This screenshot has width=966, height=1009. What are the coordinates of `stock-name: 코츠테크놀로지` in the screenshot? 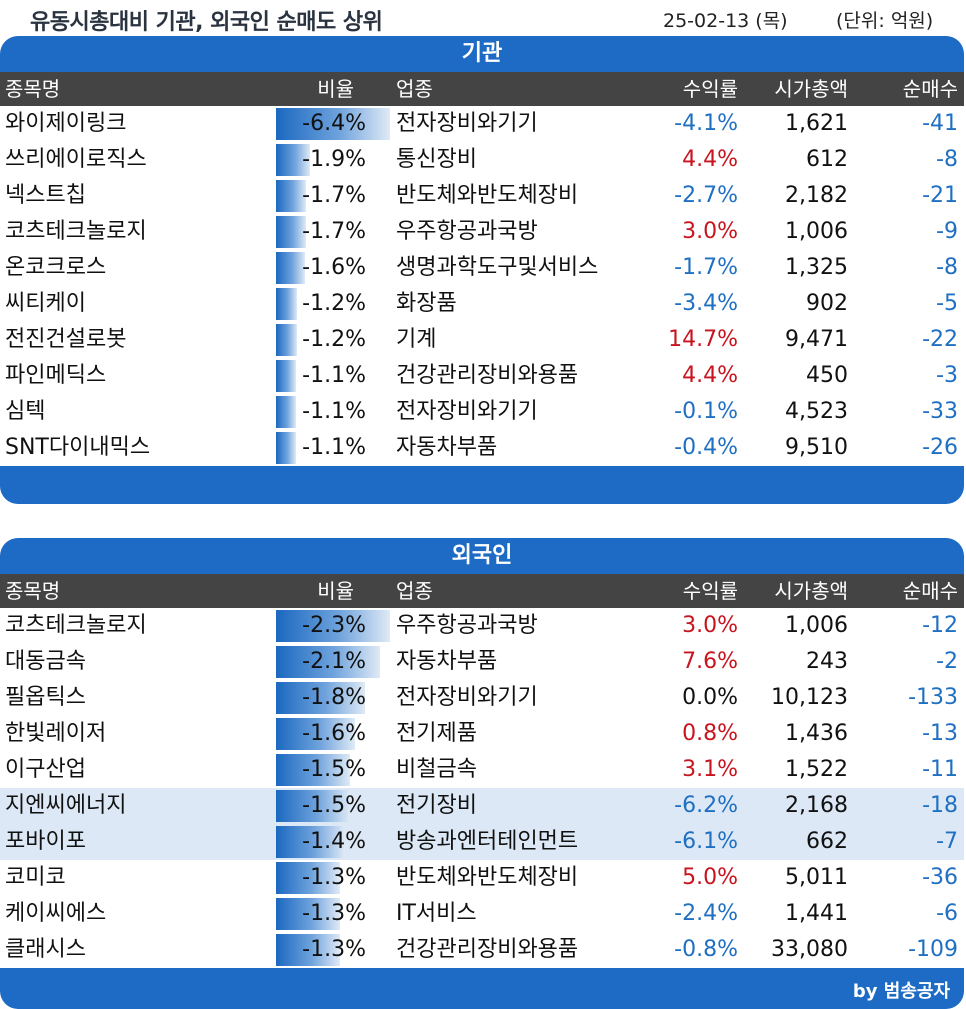 It's located at (76, 231).